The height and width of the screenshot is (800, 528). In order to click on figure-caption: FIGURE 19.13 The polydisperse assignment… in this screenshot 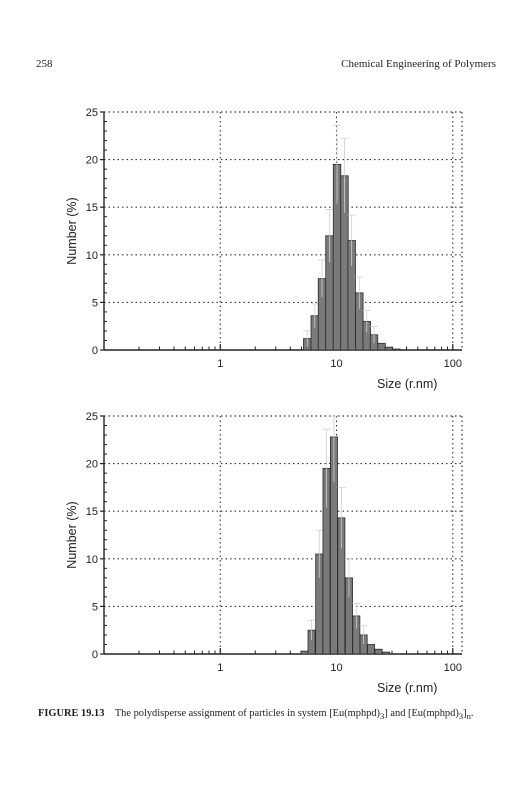, I will do `click(267, 715)`.